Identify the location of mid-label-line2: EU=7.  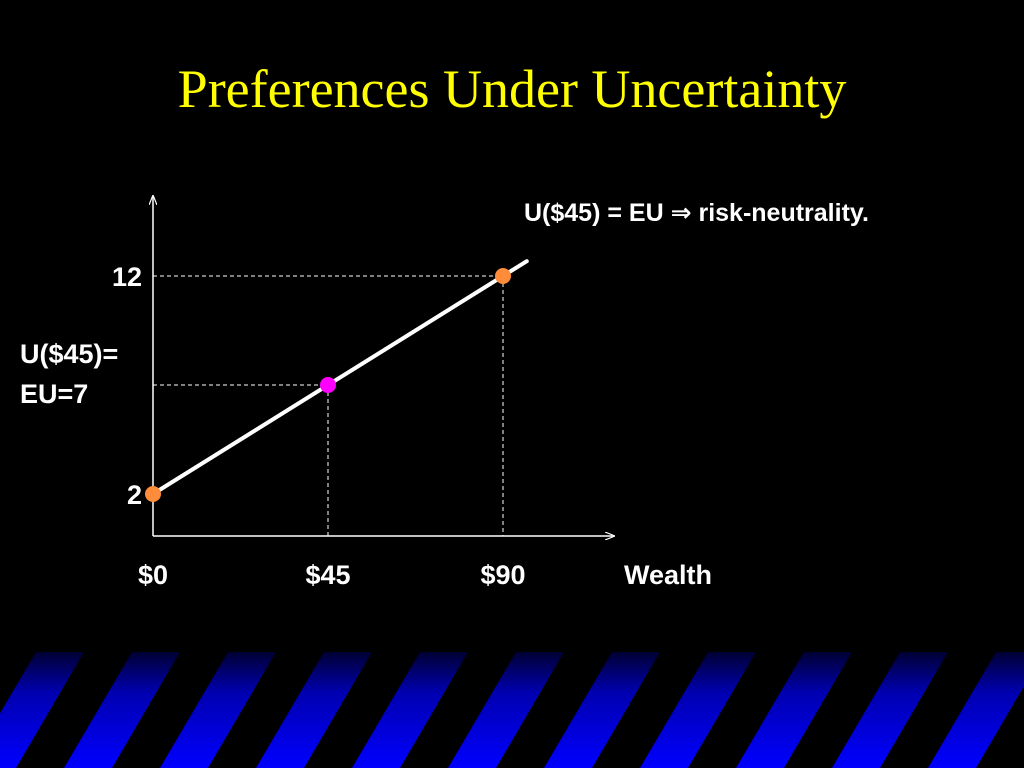
(54, 394).